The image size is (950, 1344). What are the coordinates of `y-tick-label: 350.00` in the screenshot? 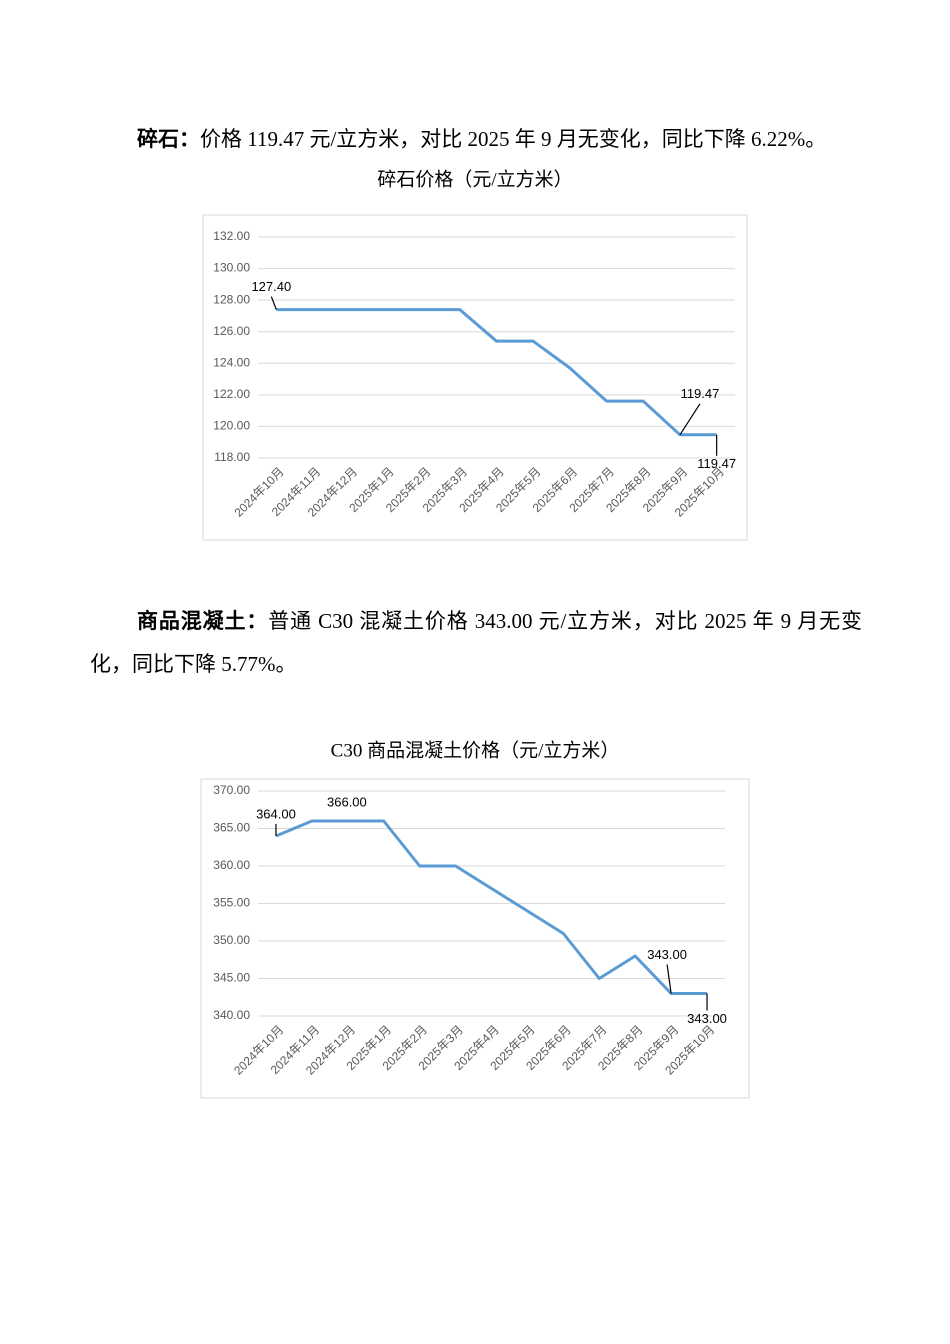 It's located at (231, 940).